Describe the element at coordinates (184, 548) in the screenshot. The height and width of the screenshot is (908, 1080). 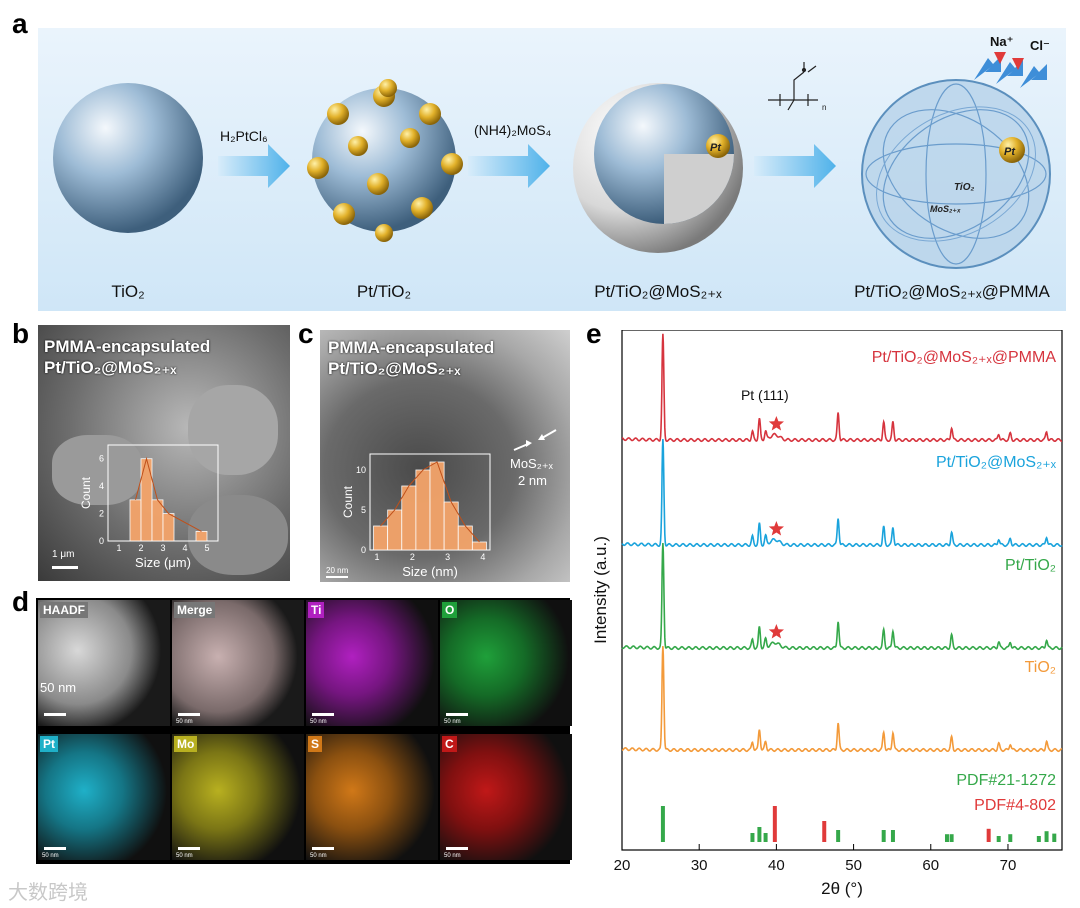
I see `hist-x-tick: 4` at that location.